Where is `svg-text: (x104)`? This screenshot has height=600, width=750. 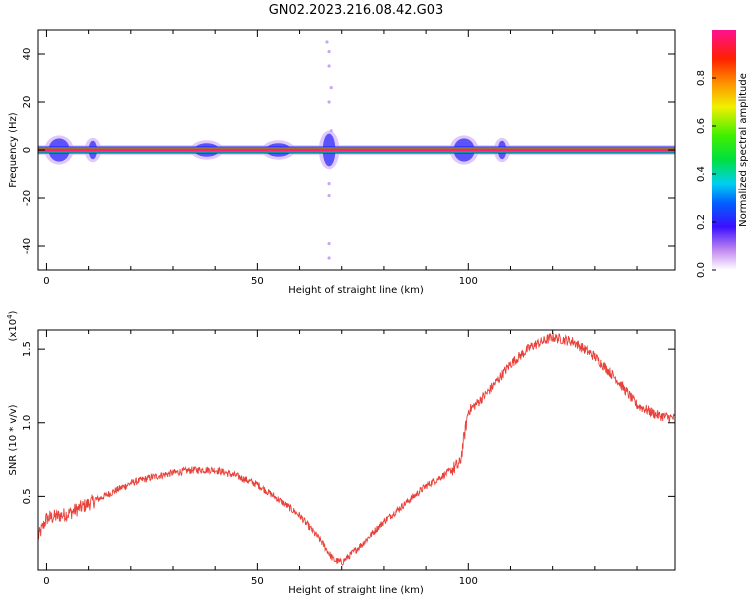 svg-text: (x104) is located at coordinates (12, 325).